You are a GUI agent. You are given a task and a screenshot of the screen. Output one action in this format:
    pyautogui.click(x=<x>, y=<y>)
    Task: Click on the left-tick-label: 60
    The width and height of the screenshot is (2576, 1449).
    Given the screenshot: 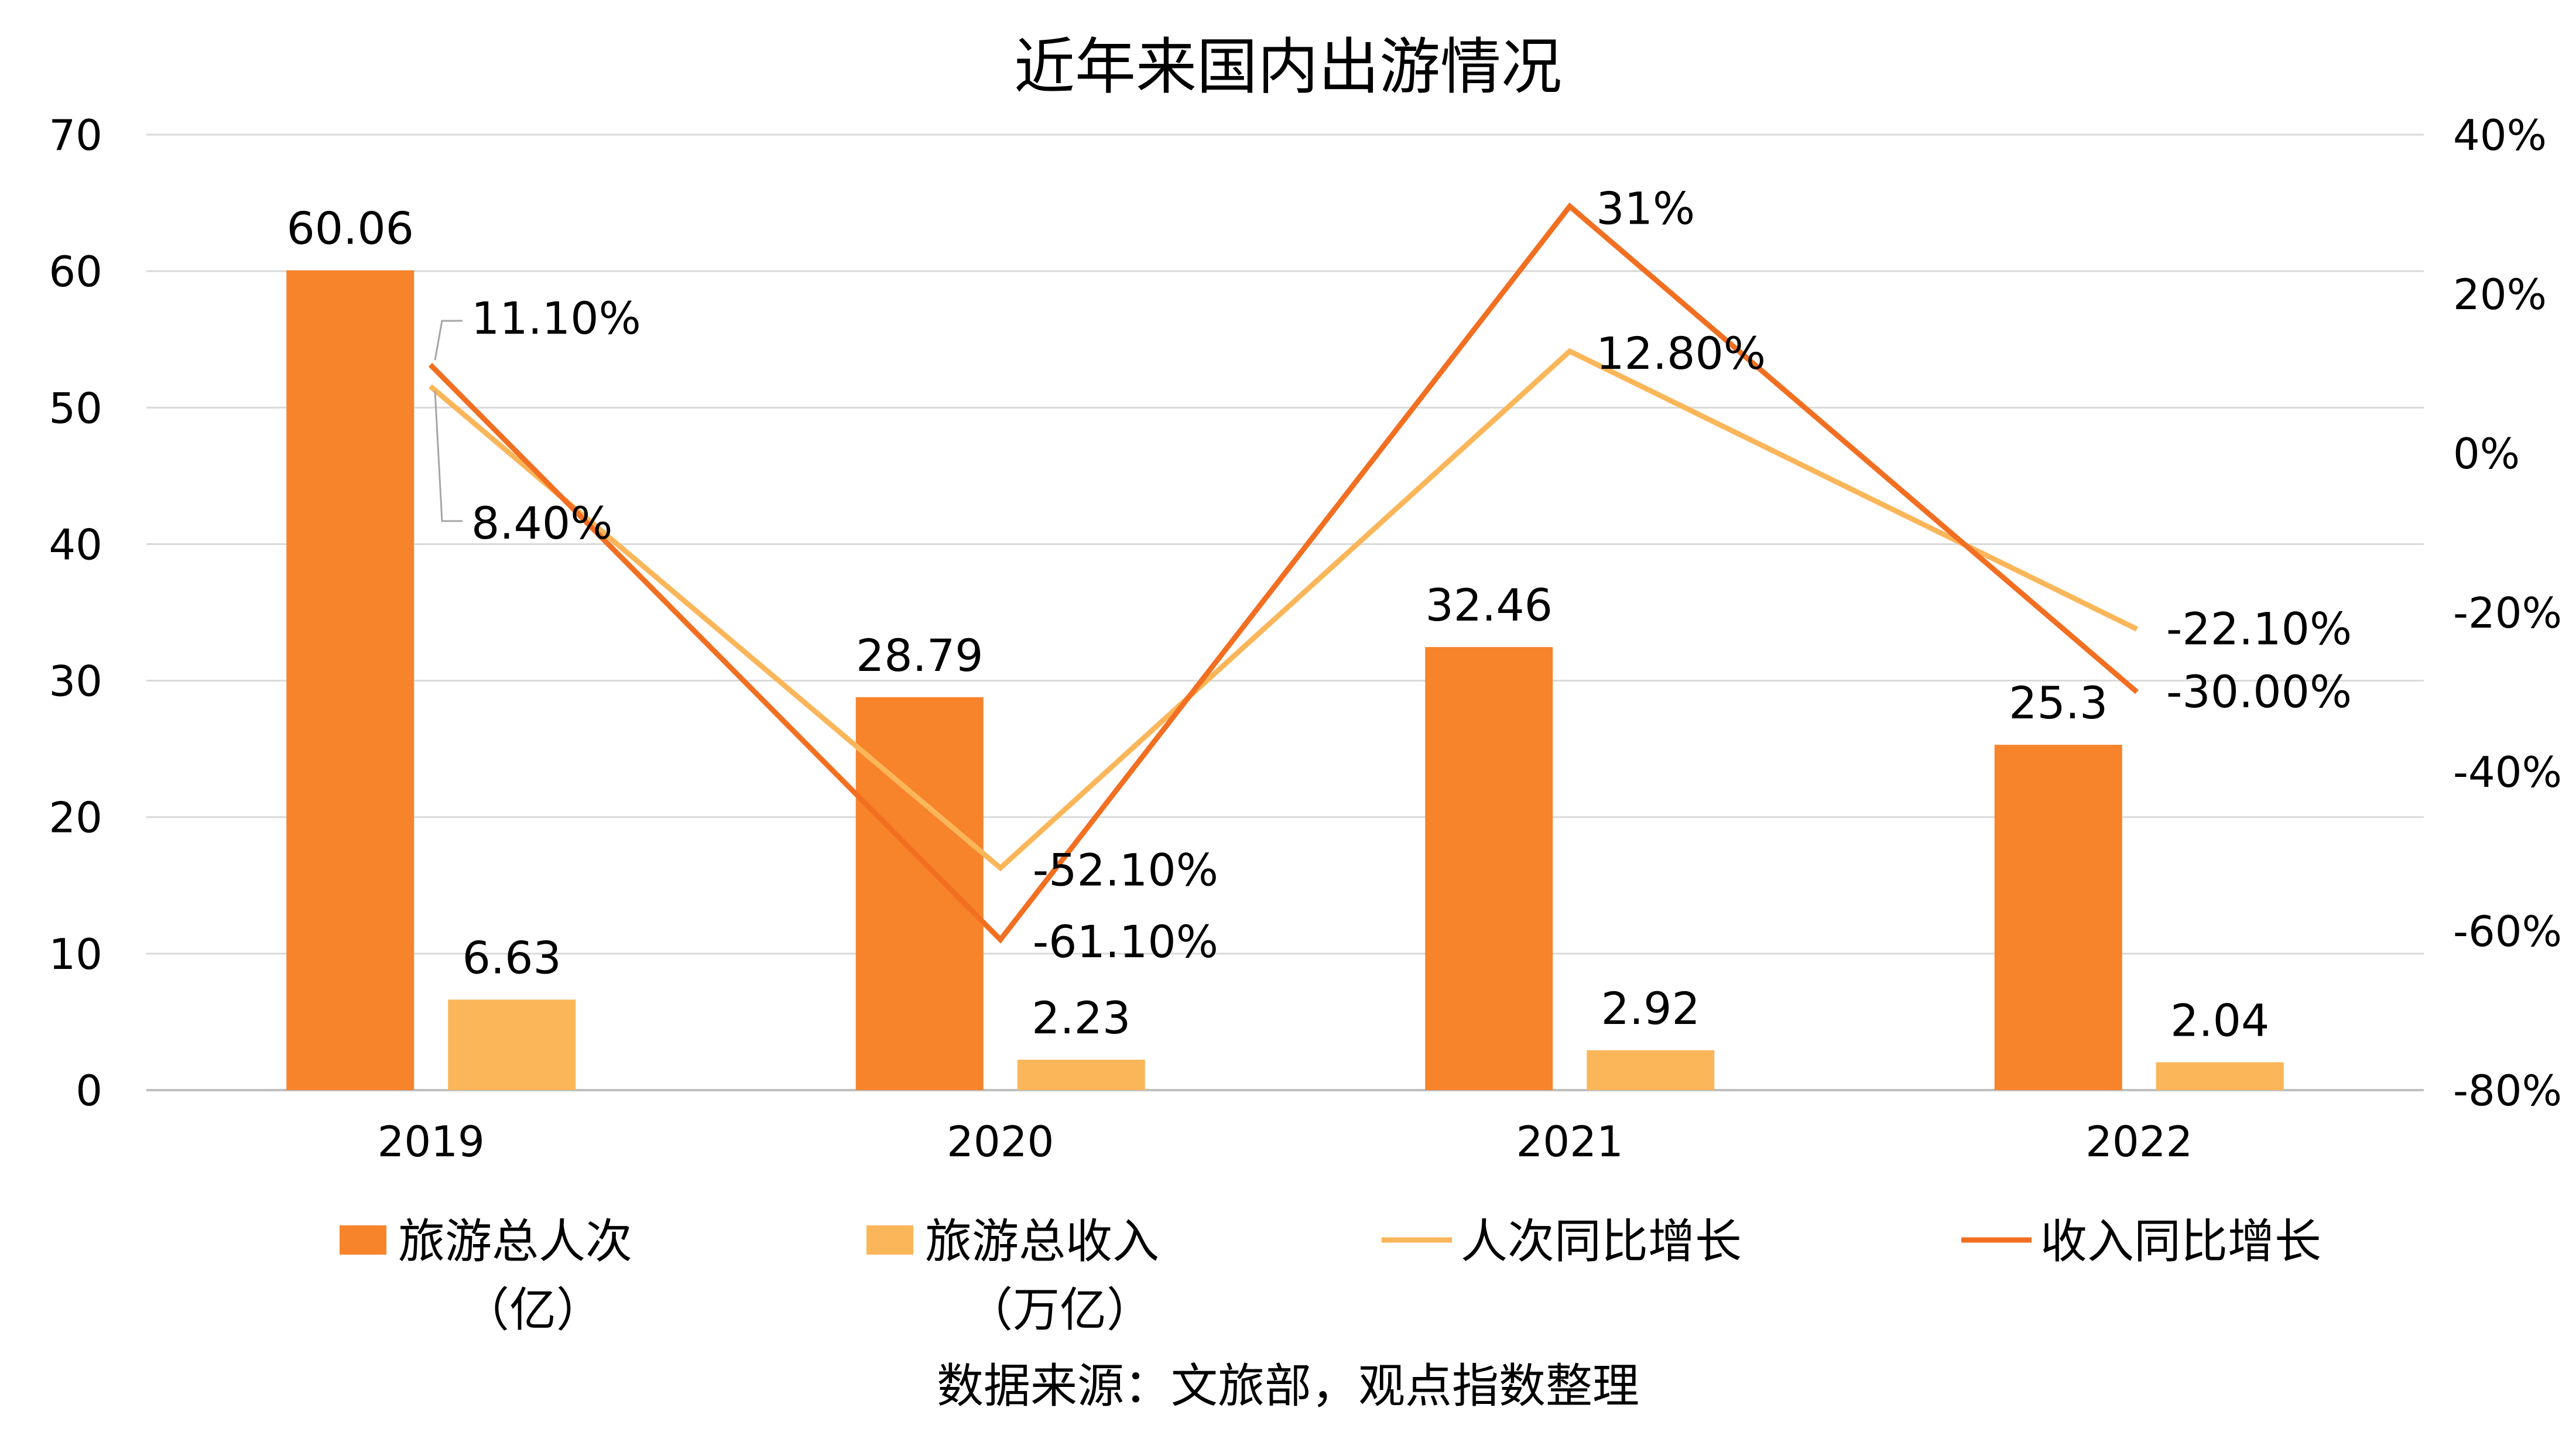 What is the action you would take?
    pyautogui.click(x=75, y=271)
    